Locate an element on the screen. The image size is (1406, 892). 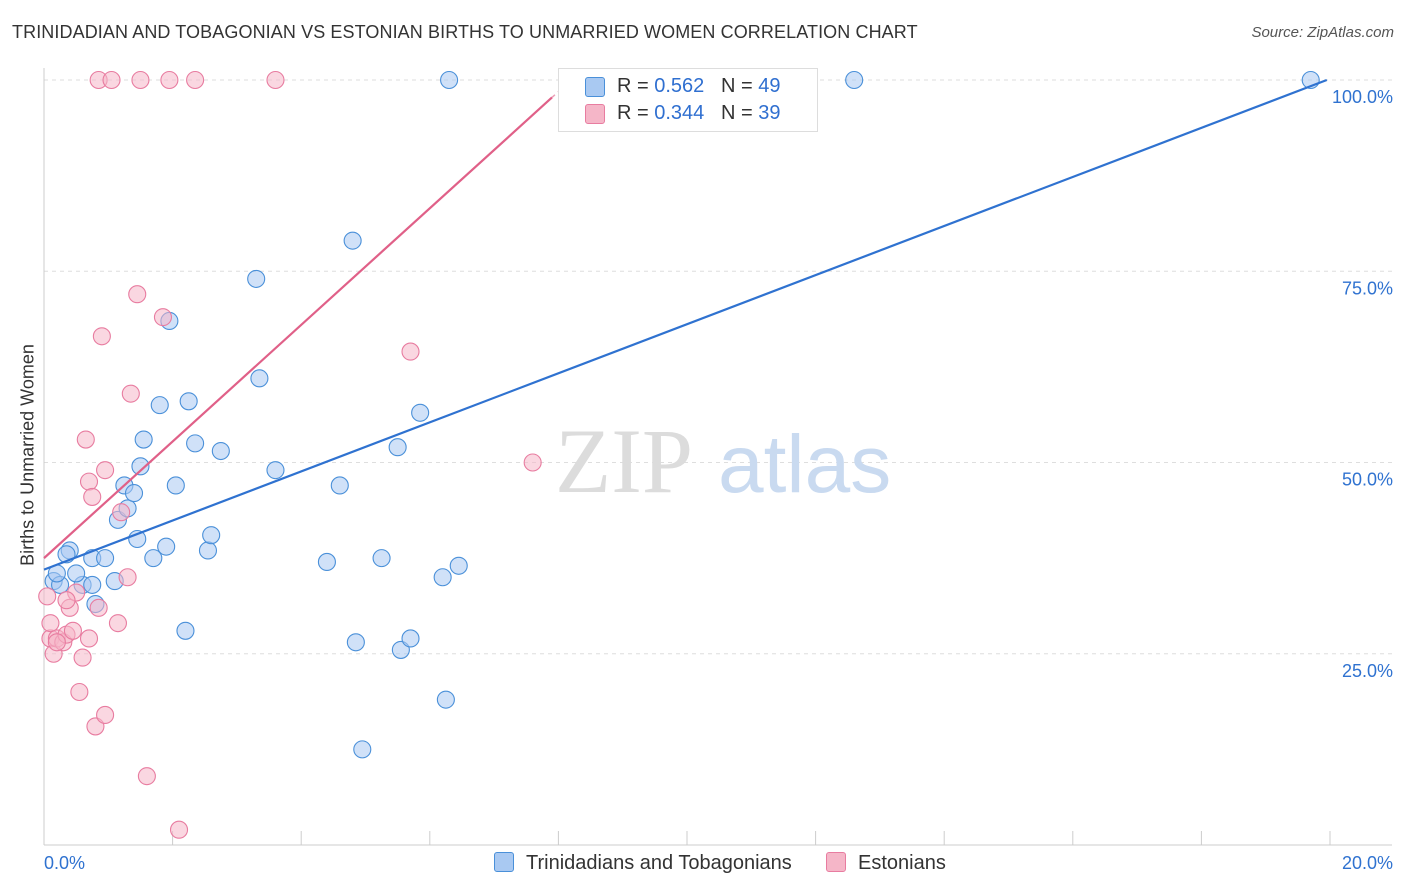
correlation-legend: R = 0.562 N = 49 R = 0.344 N = 39 is located at coordinates (688, 100).